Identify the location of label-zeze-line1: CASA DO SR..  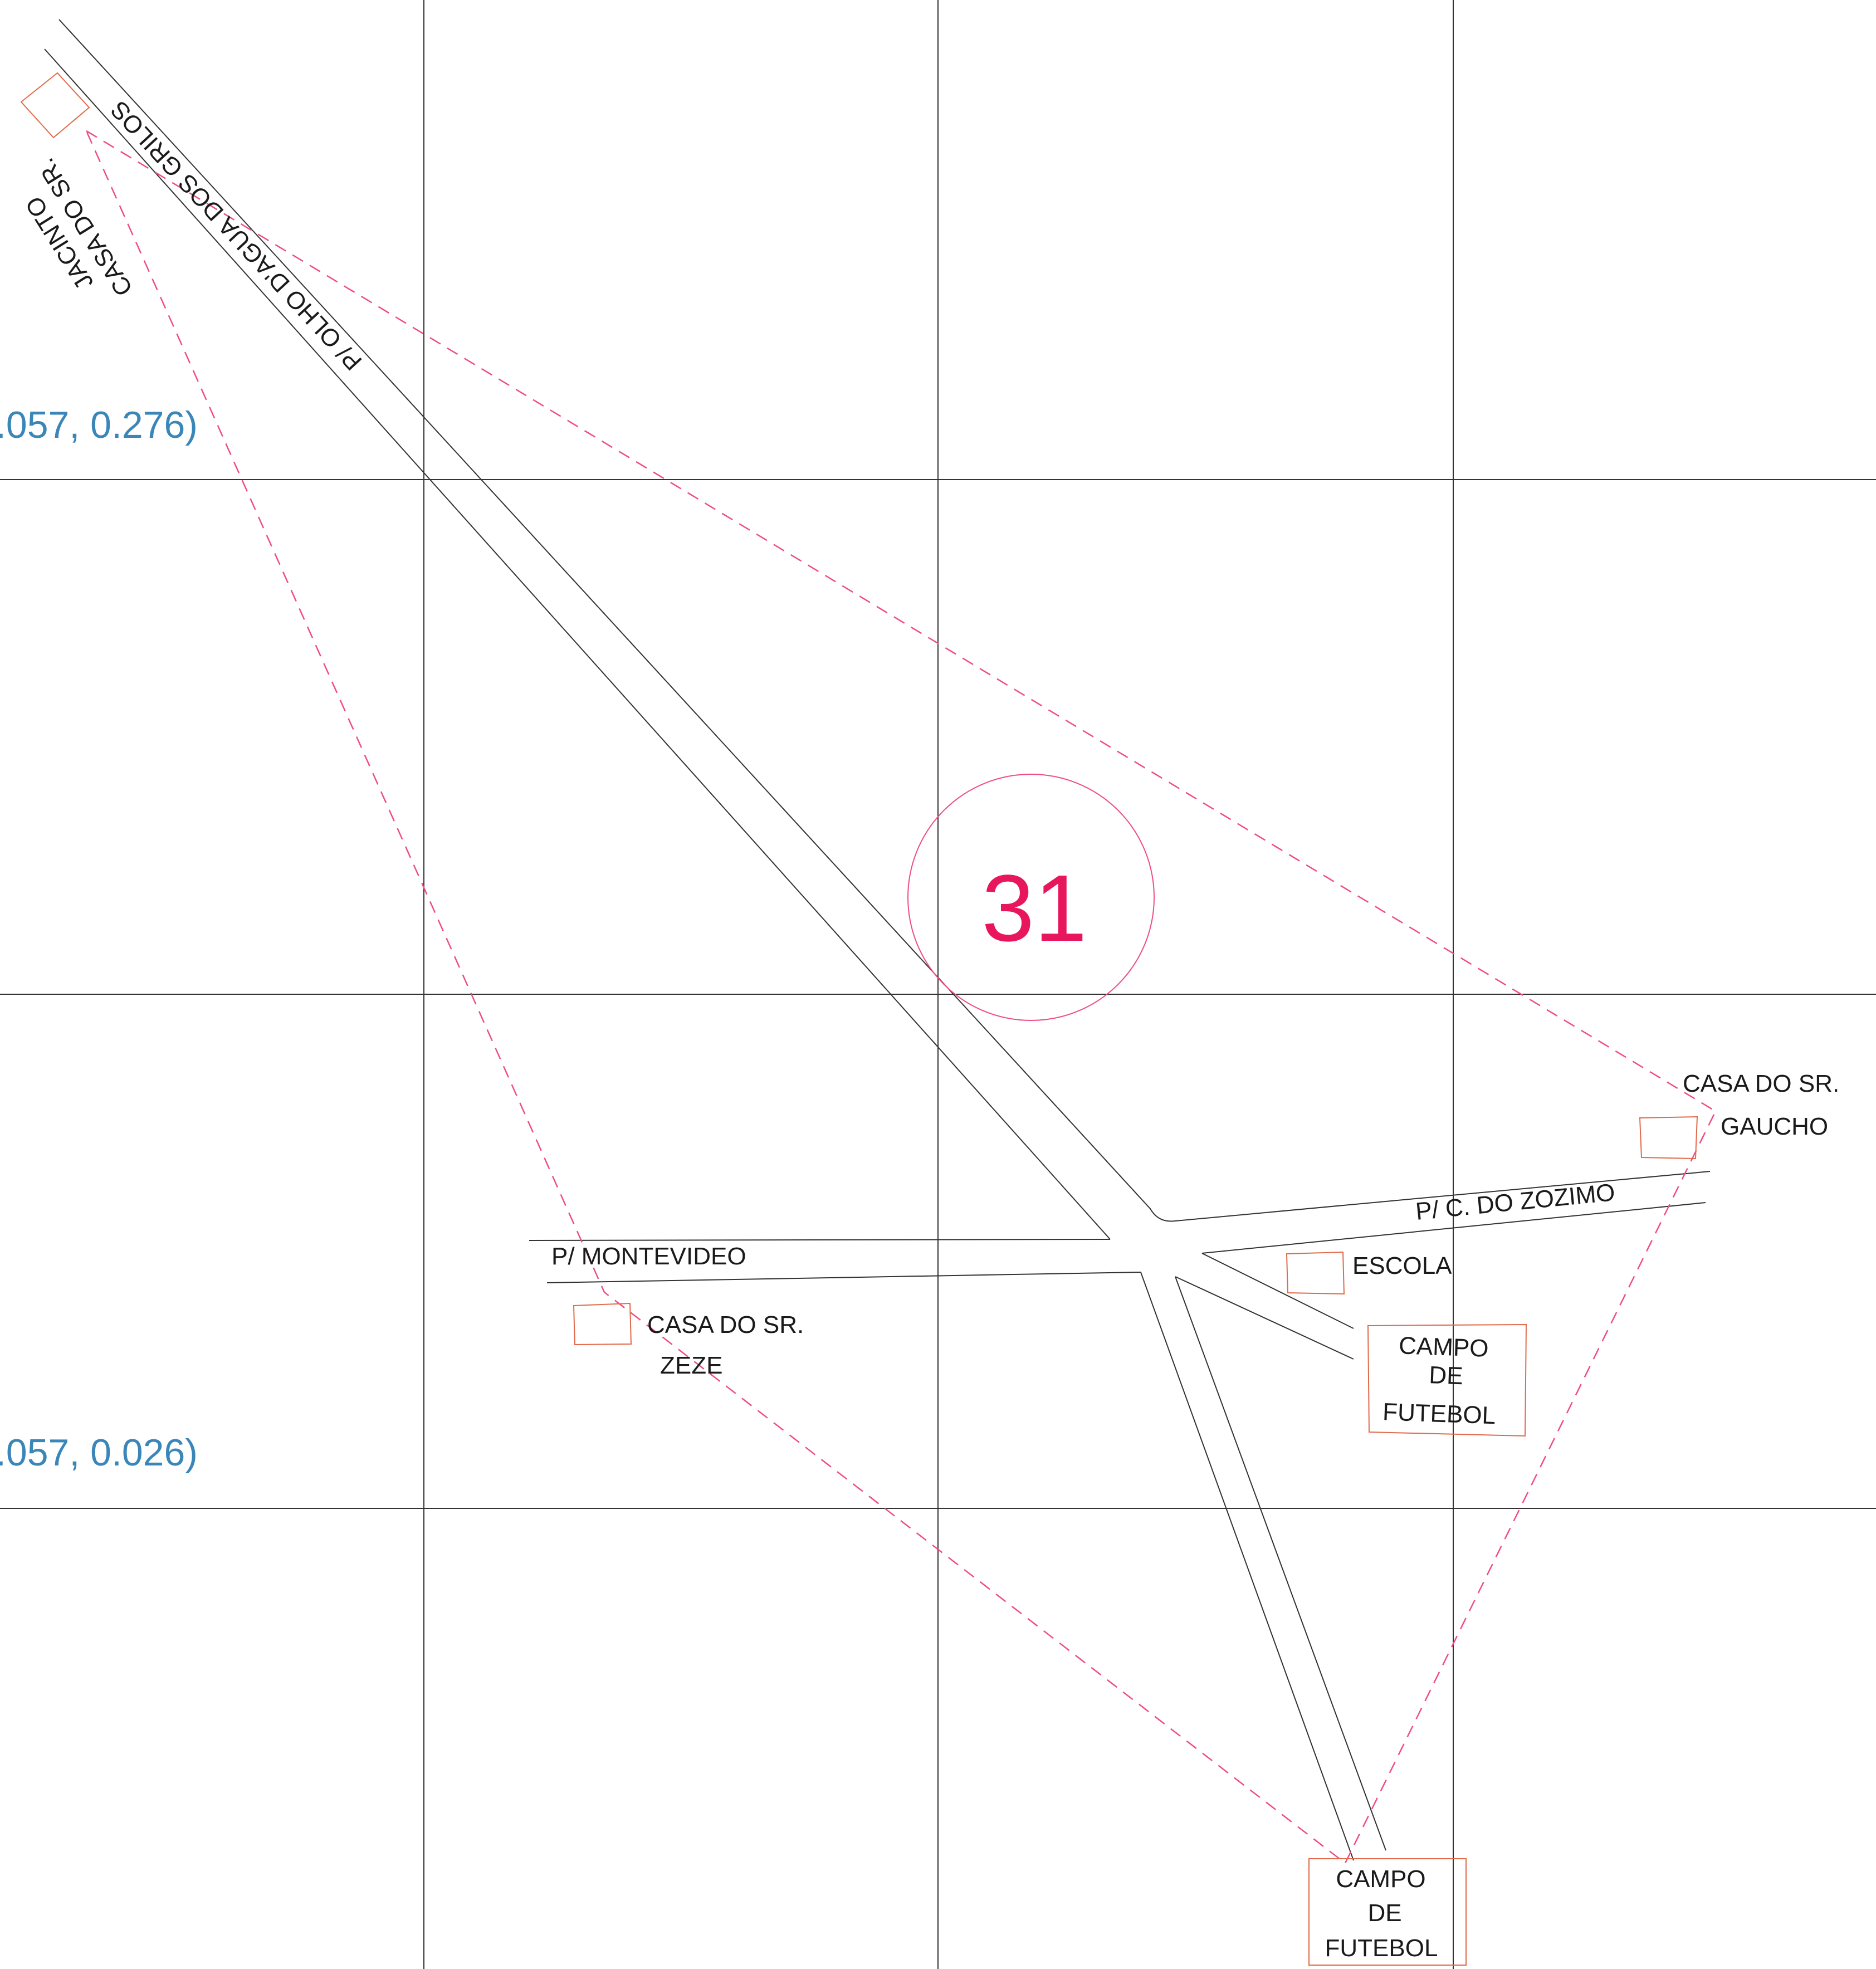
(725, 1324).